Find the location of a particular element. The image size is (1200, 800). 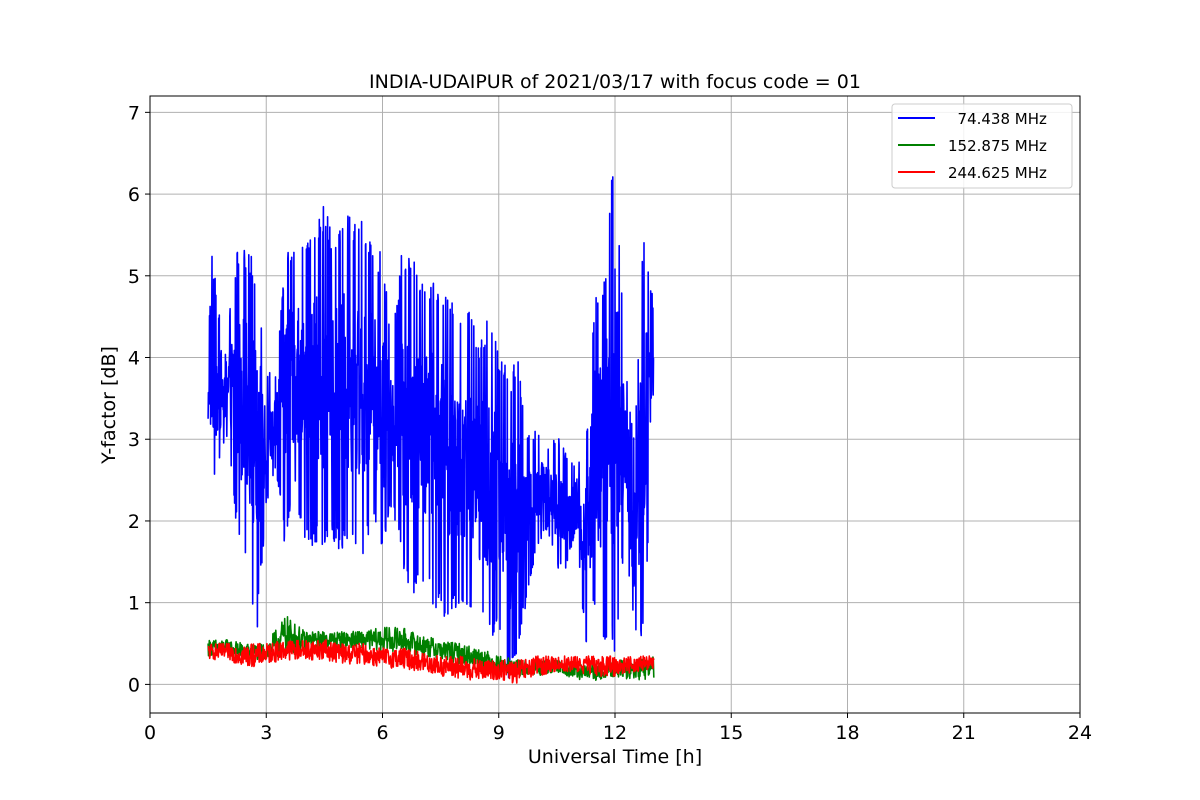

legend-frame is located at coordinates (982, 146).